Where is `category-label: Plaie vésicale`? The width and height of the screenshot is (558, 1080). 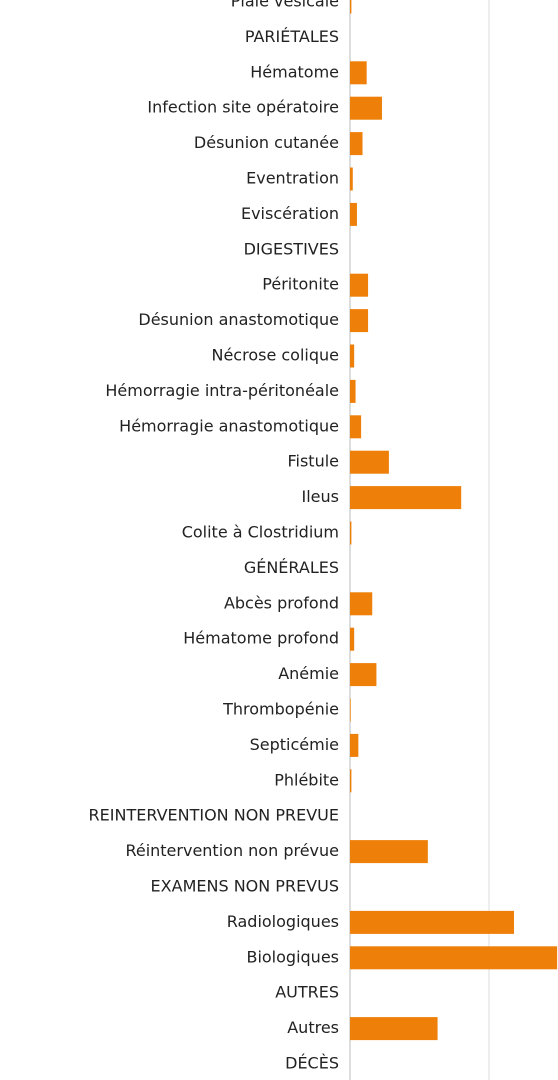
category-label: Plaie vésicale is located at coordinates (285, 5).